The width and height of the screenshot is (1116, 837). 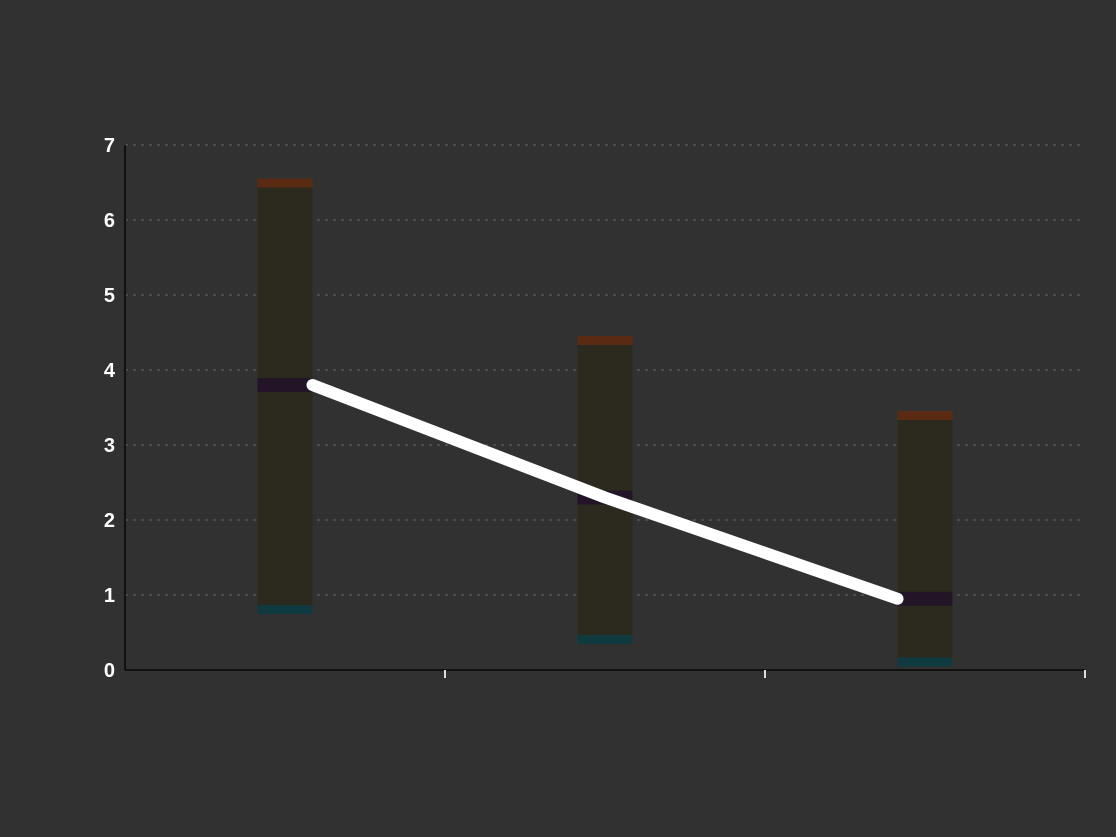 What do you see at coordinates (110, 371) in the screenshot?
I see `y-tick-label: 4` at bounding box center [110, 371].